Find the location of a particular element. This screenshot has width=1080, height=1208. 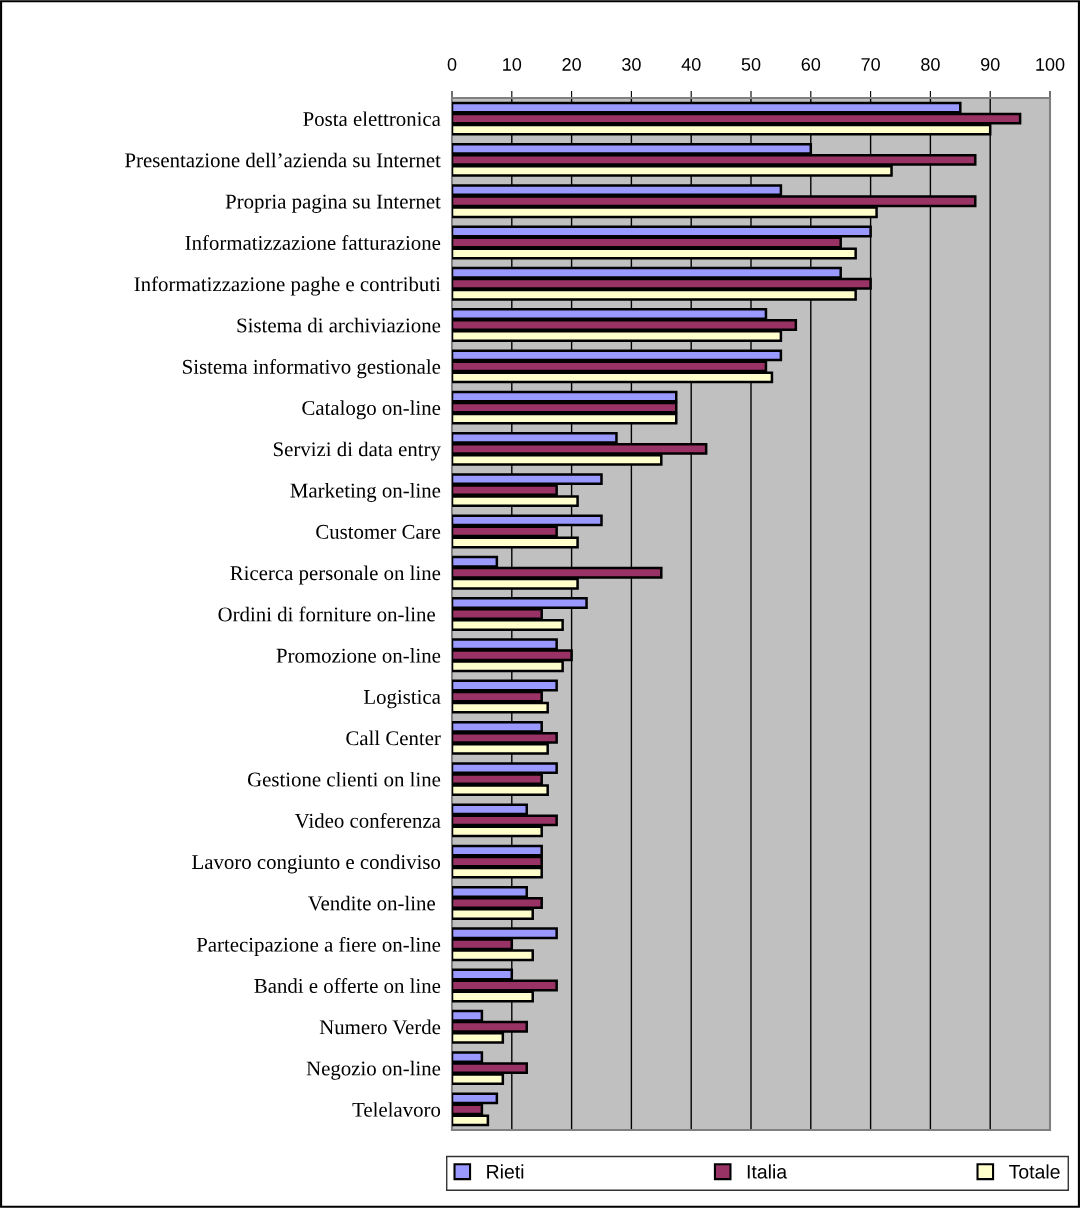

y-tick-label: Video conferenza is located at coordinates (367, 820).